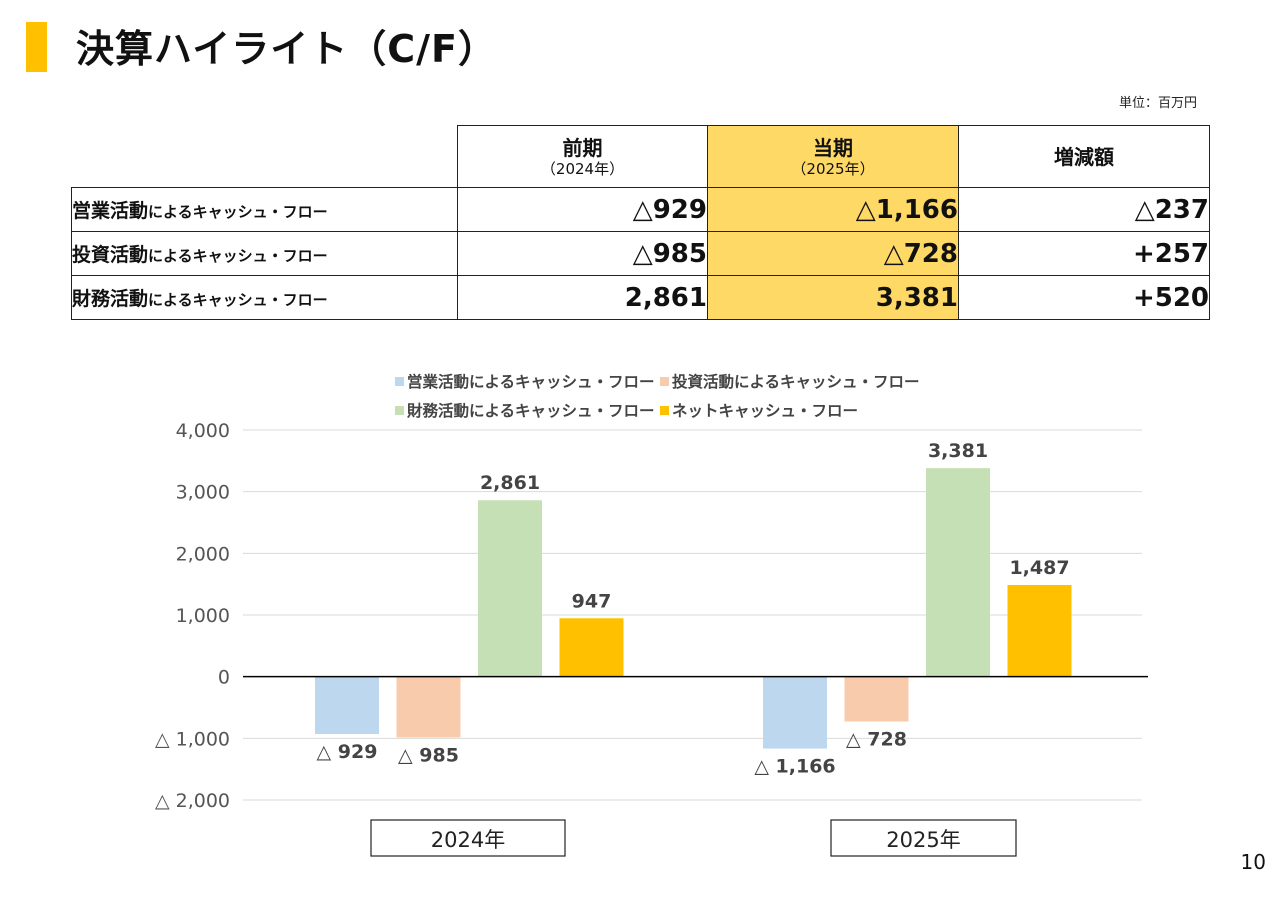  What do you see at coordinates (36, 47) in the screenshot?
I see `title-accent-bar` at bounding box center [36, 47].